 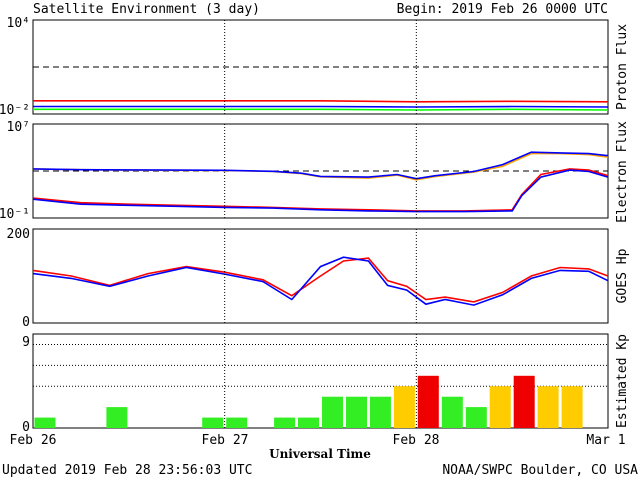 What do you see at coordinates (321, 88) in the screenshot?
I see `proton-flux-plot` at bounding box center [321, 88].